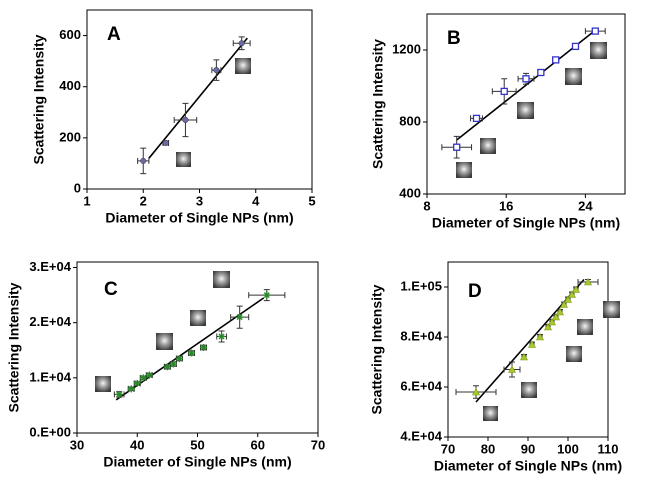 Image resolution: width=665 pixels, height=498 pixels. Describe the element at coordinates (410, 120) in the screenshot. I see `y-tick-label: 800` at that location.